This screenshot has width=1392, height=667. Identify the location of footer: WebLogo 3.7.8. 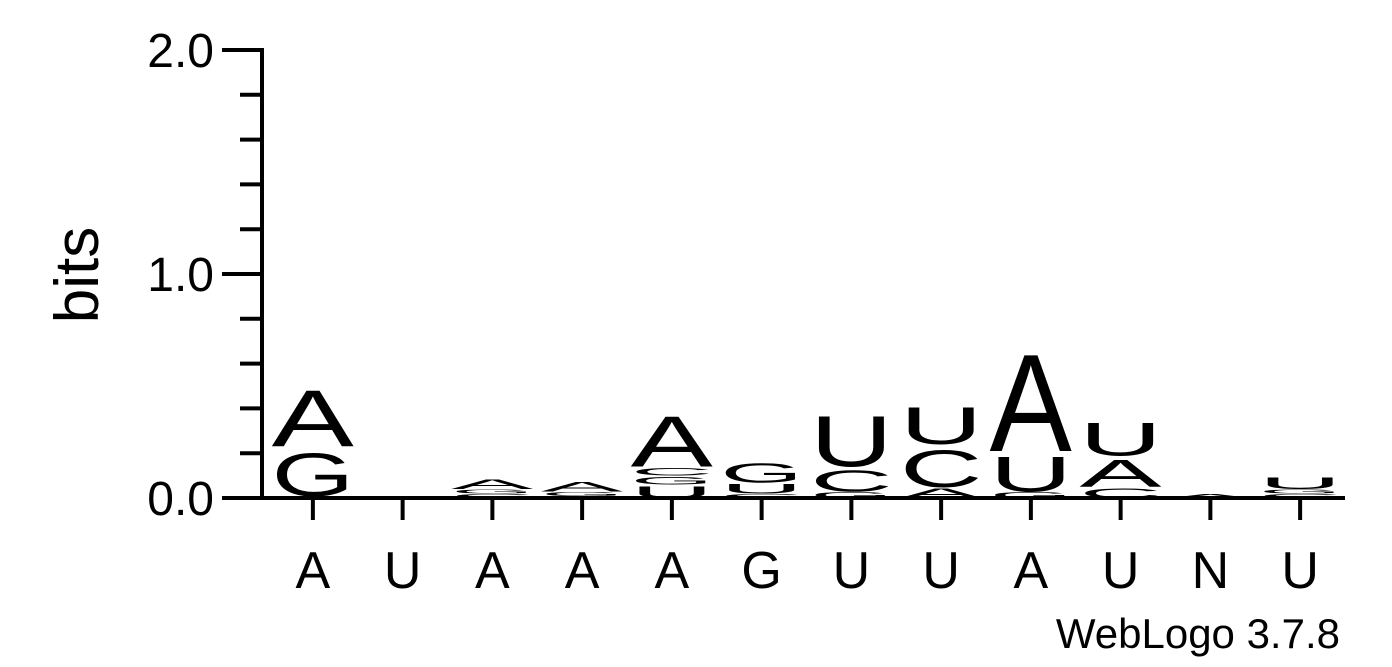
(1198, 633).